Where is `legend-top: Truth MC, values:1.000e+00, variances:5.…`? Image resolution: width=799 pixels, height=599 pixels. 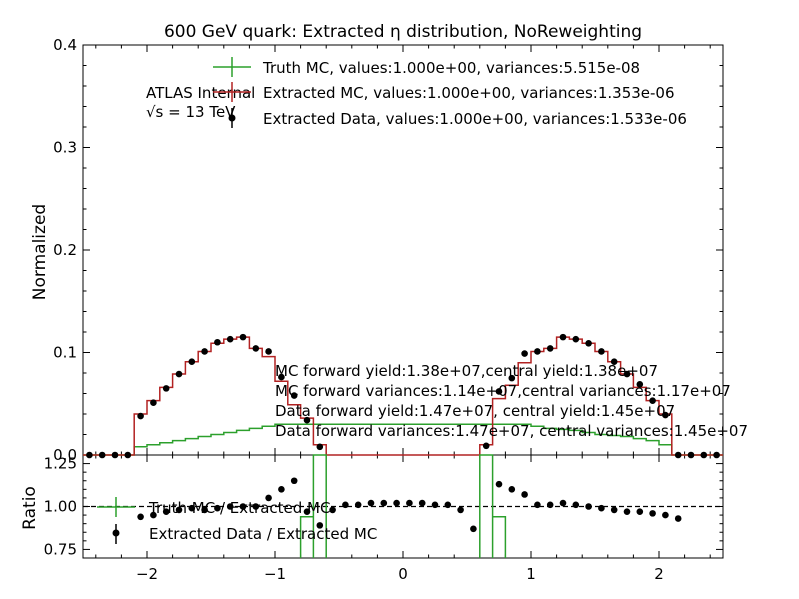 legend-top: Truth MC, values:1.000e+00, variances:5.… is located at coordinates (450, 92).